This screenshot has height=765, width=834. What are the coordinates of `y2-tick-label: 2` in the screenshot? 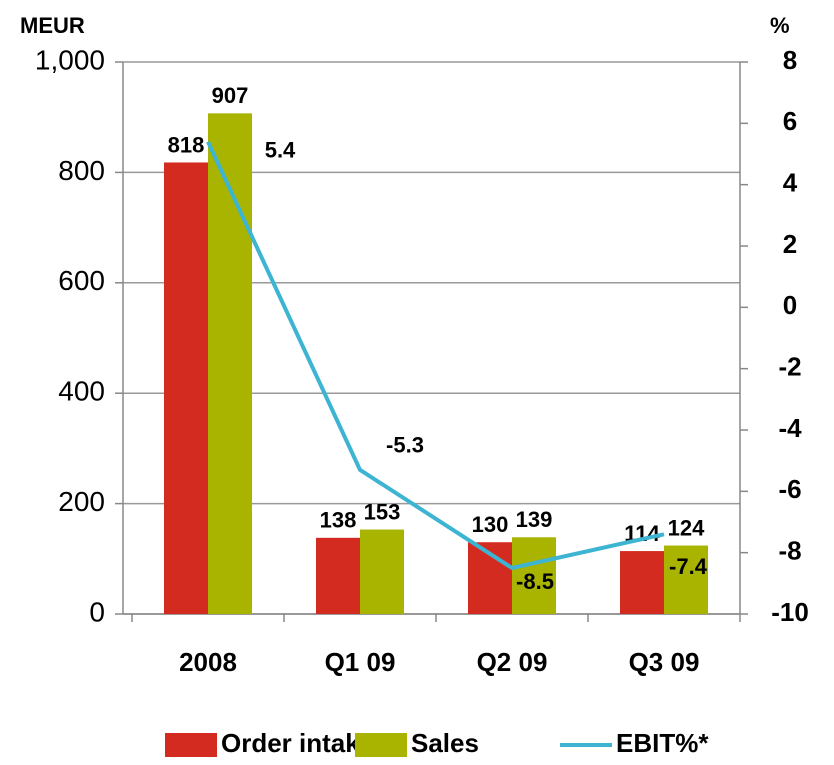 It's located at (790, 244).